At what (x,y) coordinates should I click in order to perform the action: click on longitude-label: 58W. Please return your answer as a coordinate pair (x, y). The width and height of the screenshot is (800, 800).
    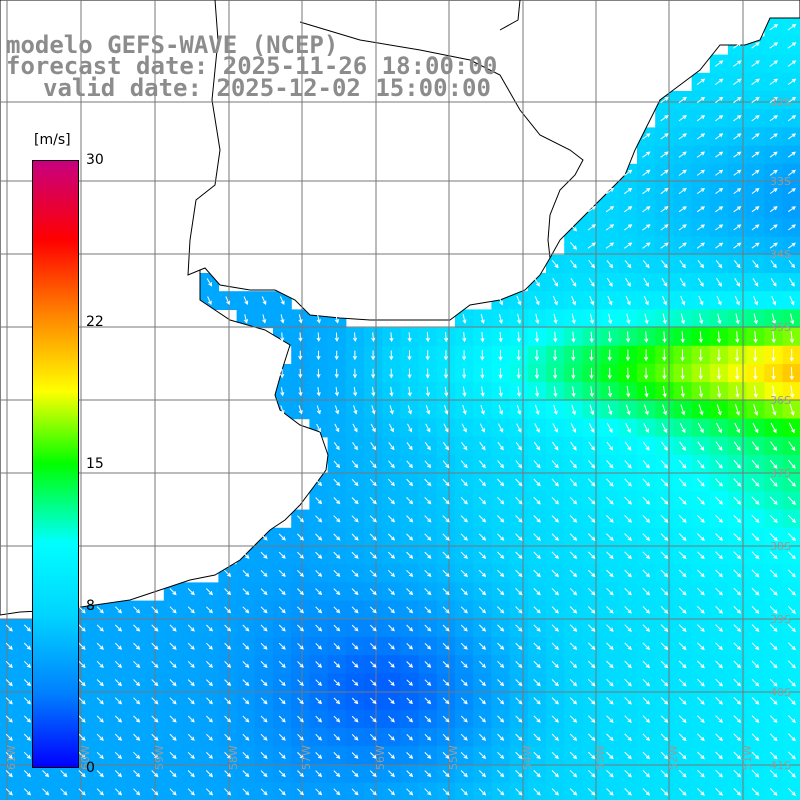
    Looking at the image, I should click on (233, 757).